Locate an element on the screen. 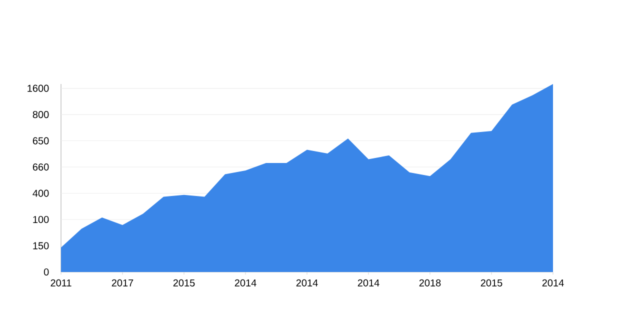 Image resolution: width=624 pixels, height=320 pixels. x-tick-label: 2011 is located at coordinates (61, 282).